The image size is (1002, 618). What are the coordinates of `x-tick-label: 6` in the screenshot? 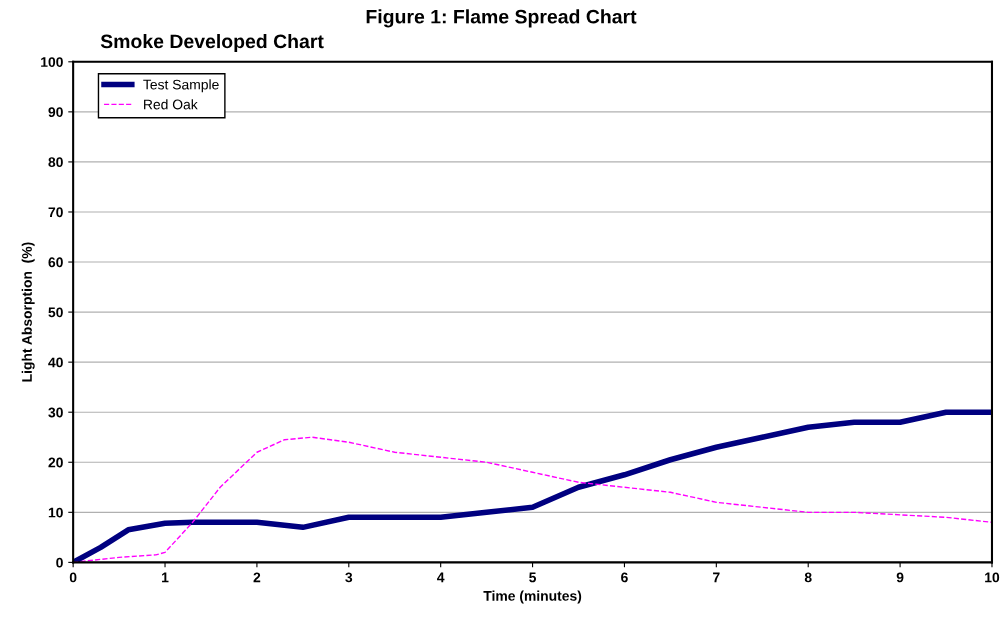 It's located at (624, 577).